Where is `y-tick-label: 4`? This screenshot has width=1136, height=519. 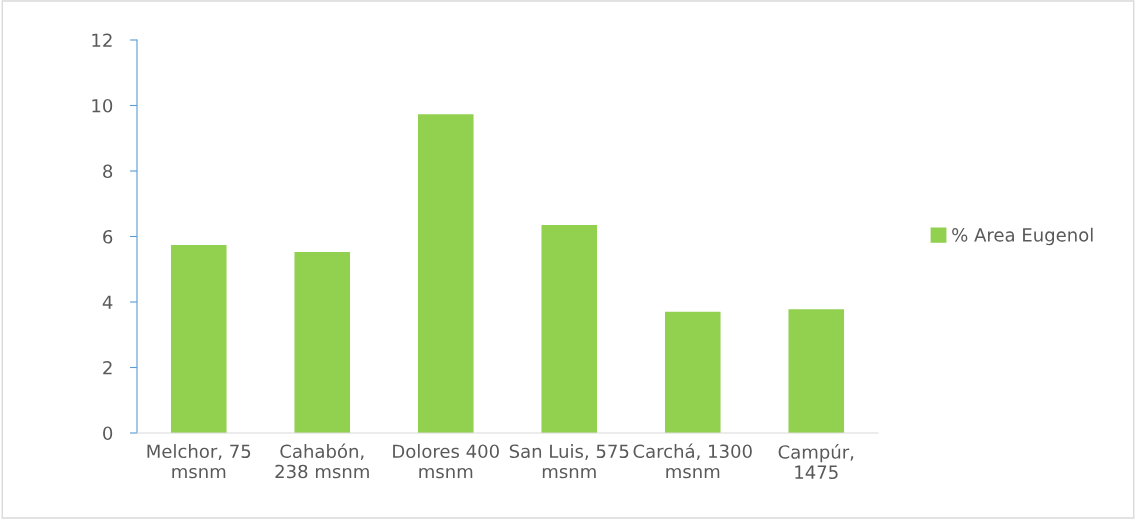
y-tick-label: 4 is located at coordinates (107, 302).